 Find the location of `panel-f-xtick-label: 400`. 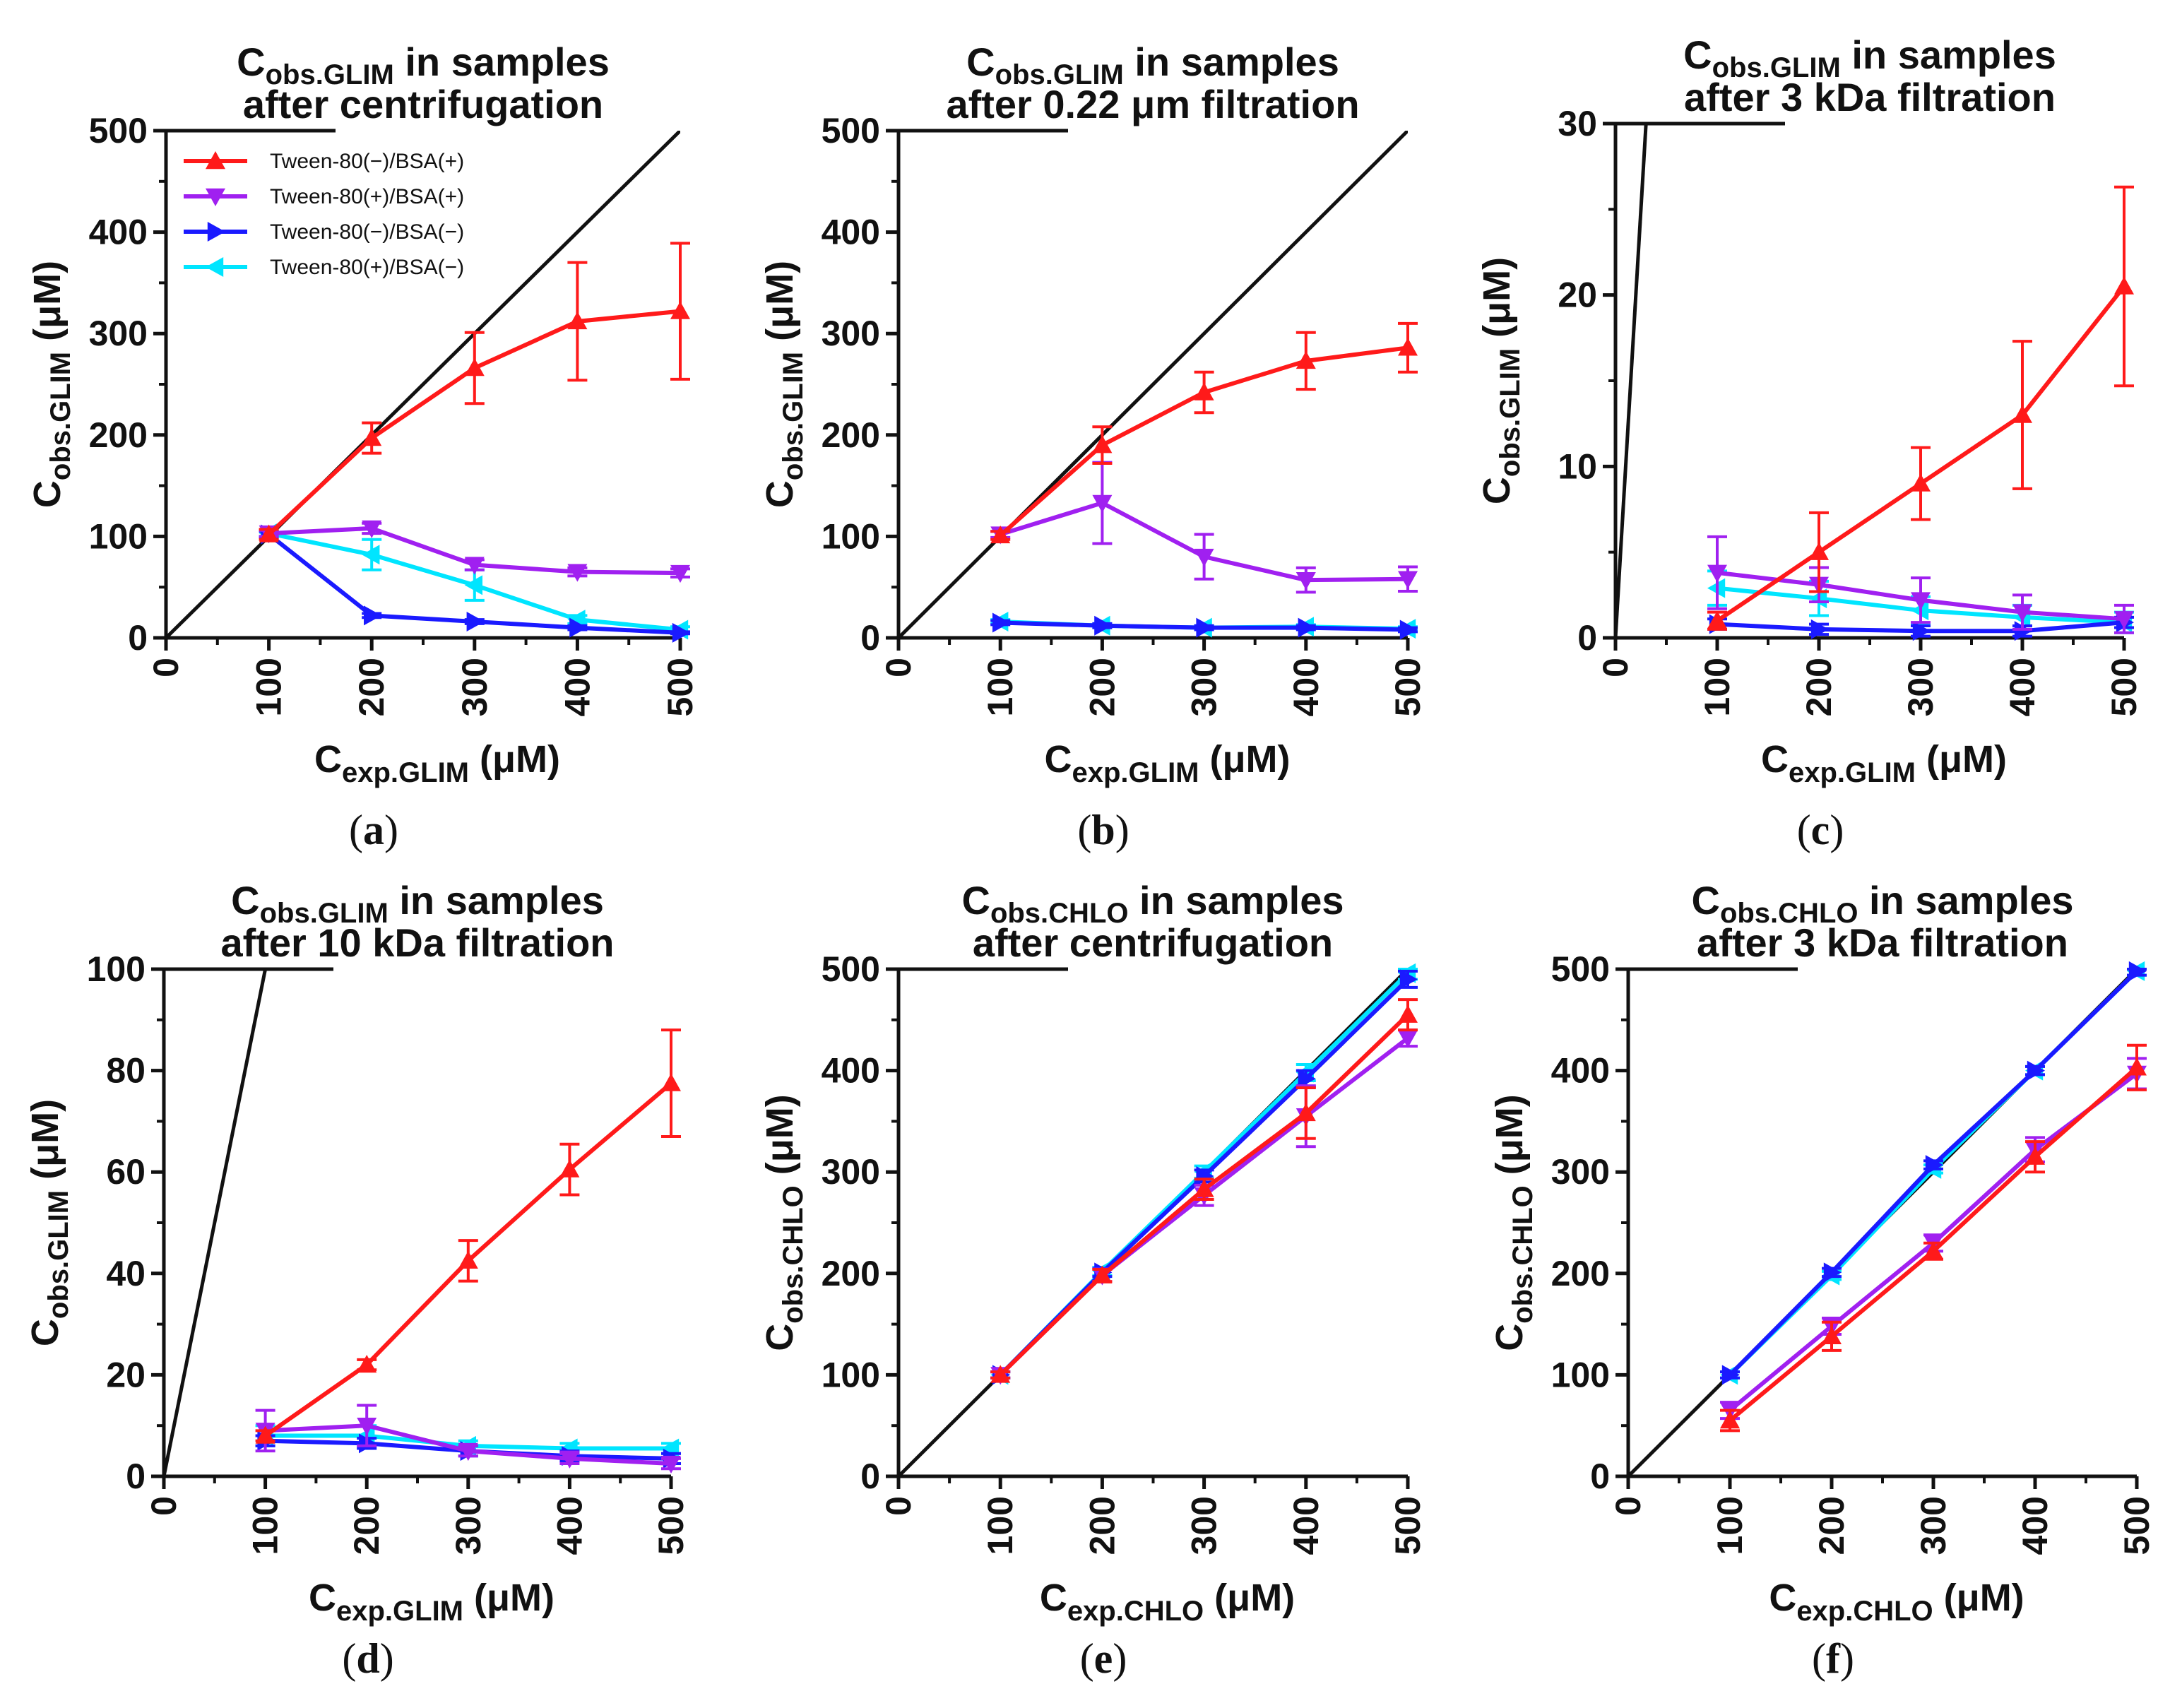

panel-f-xtick-label: 400 is located at coordinates (2035, 1525).